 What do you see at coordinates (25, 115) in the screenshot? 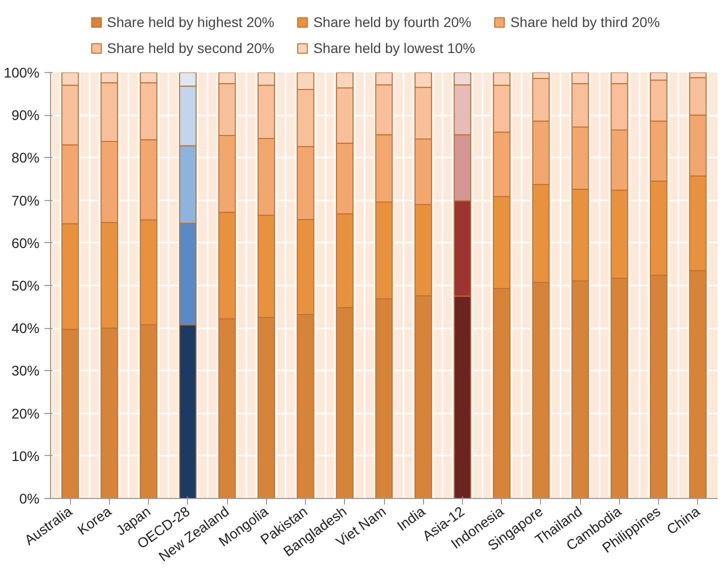
I see `y-tick-label: 90%` at bounding box center [25, 115].